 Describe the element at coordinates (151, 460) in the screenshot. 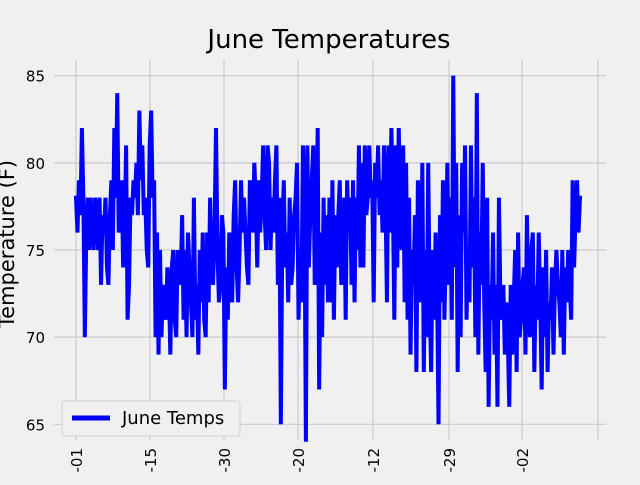

I see `x-tick-label: -15` at that location.